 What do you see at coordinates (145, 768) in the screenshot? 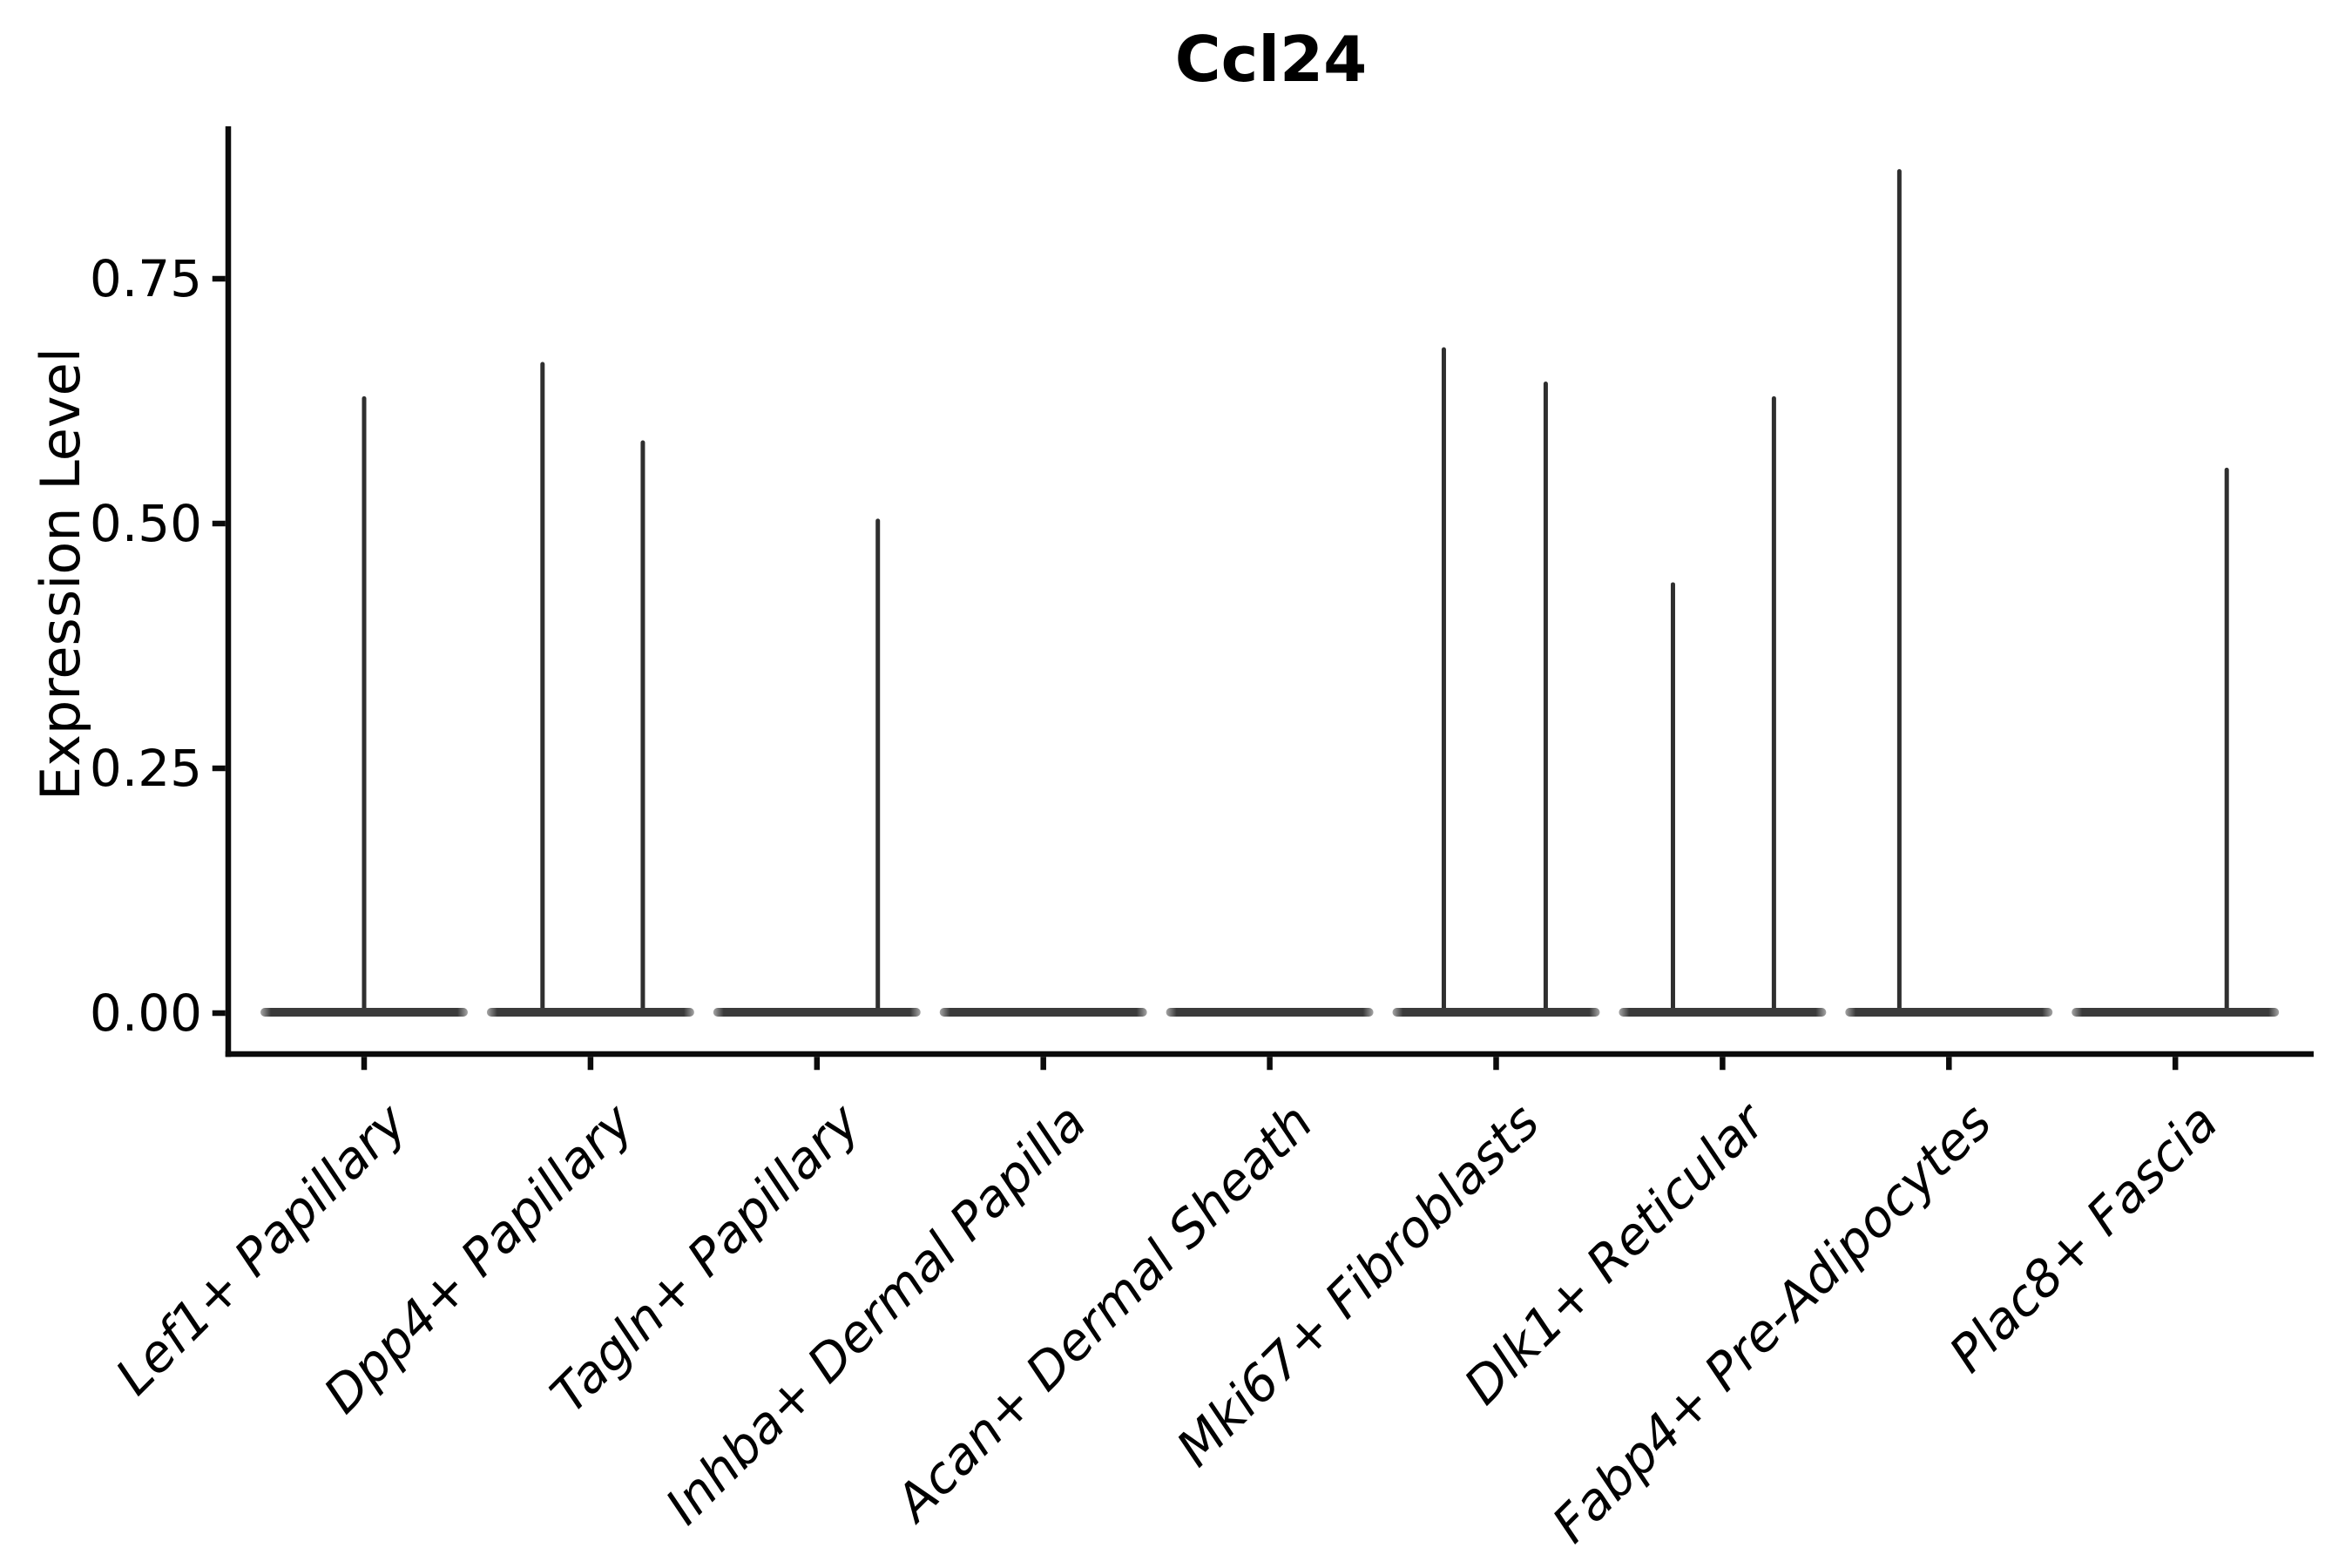
I see `y-tick-label: 0.25` at bounding box center [145, 768].